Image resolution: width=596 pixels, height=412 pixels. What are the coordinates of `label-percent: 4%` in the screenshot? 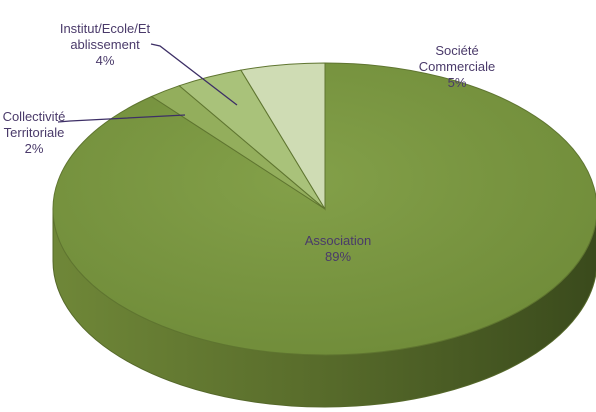 It's located at (105, 60).